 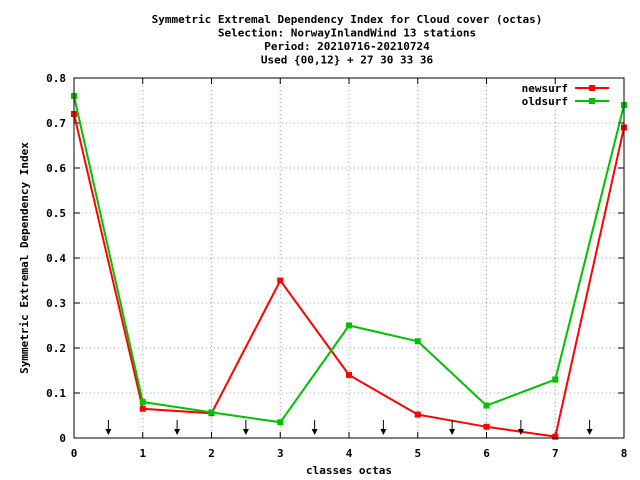 I want to click on title-line-3: Period: 20210716-20210724, so click(x=347, y=46).